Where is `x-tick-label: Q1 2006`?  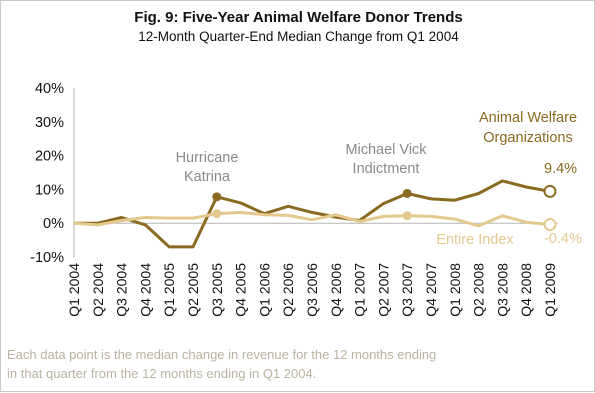 x-tick-label: Q1 2006 is located at coordinates (264, 290).